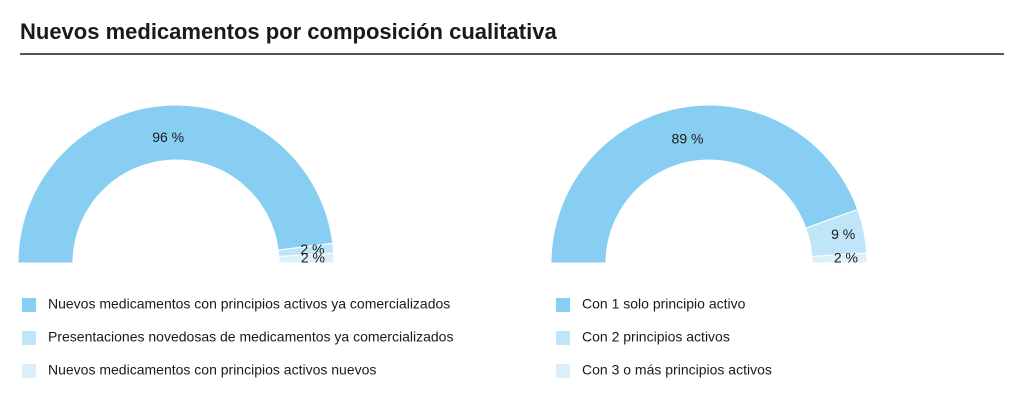 Image resolution: width=1024 pixels, height=406 pixels. What do you see at coordinates (664, 304) in the screenshot?
I see `legend-label: Con 1 solo principio activo` at bounding box center [664, 304].